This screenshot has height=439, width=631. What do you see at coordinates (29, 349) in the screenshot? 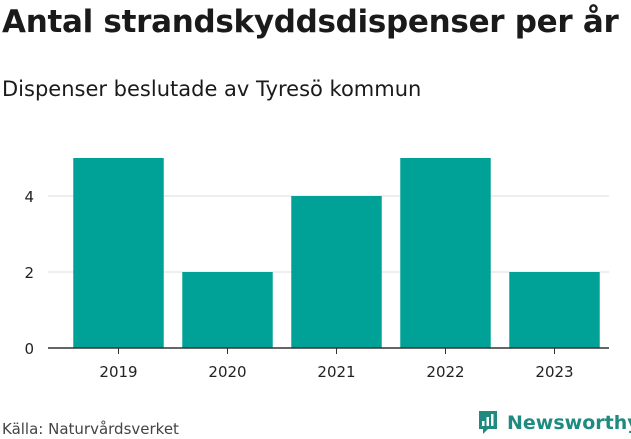
I see `y-tick-label: 0` at bounding box center [29, 349].